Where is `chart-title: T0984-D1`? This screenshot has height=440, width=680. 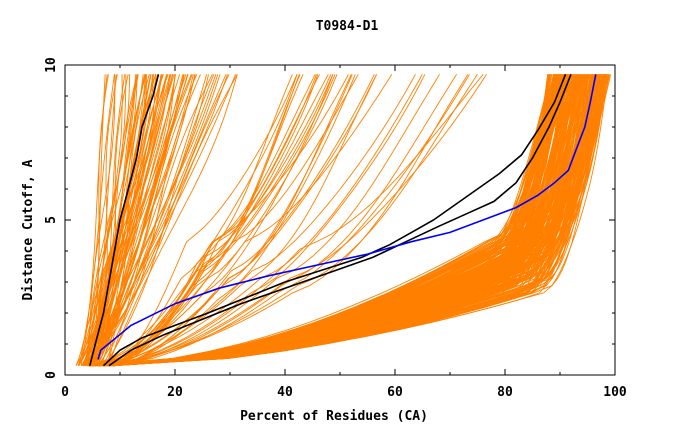
chart-title: T0984-D1 is located at coordinates (347, 26).